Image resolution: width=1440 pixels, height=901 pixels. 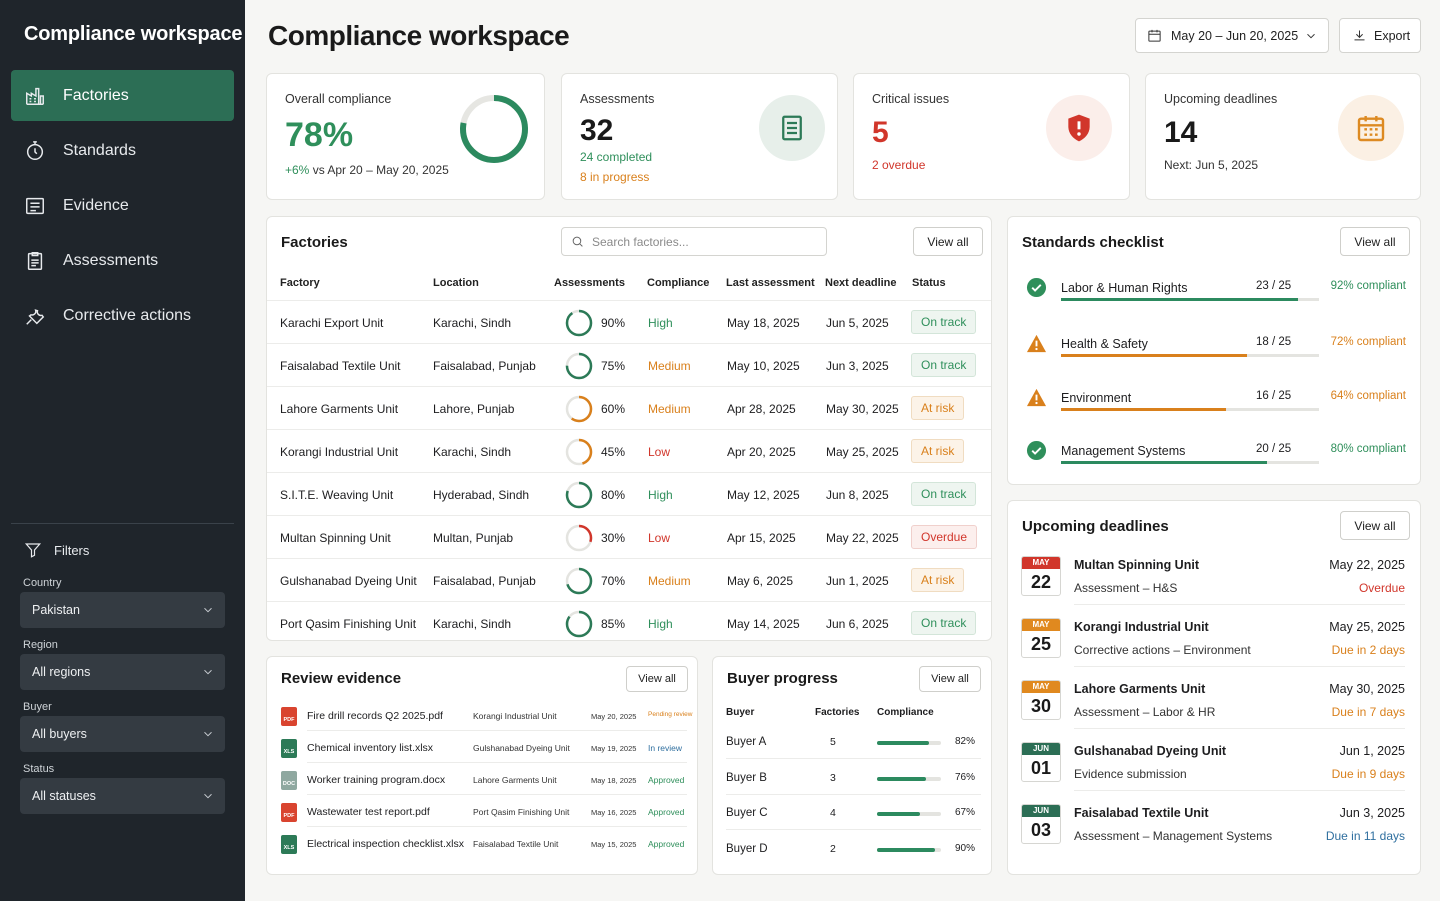 What do you see at coordinates (96, 205) in the screenshot?
I see `sidebar-item-label: Evidence` at bounding box center [96, 205].